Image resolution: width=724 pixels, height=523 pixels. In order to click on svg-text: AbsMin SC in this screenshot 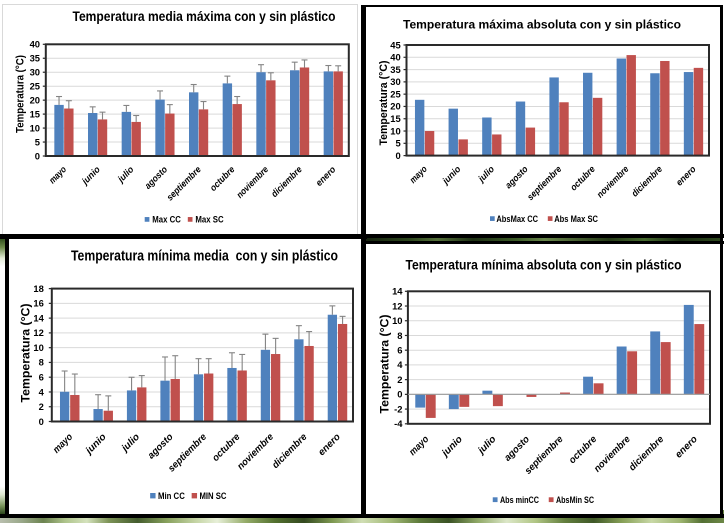, I will do `click(575, 500)`.